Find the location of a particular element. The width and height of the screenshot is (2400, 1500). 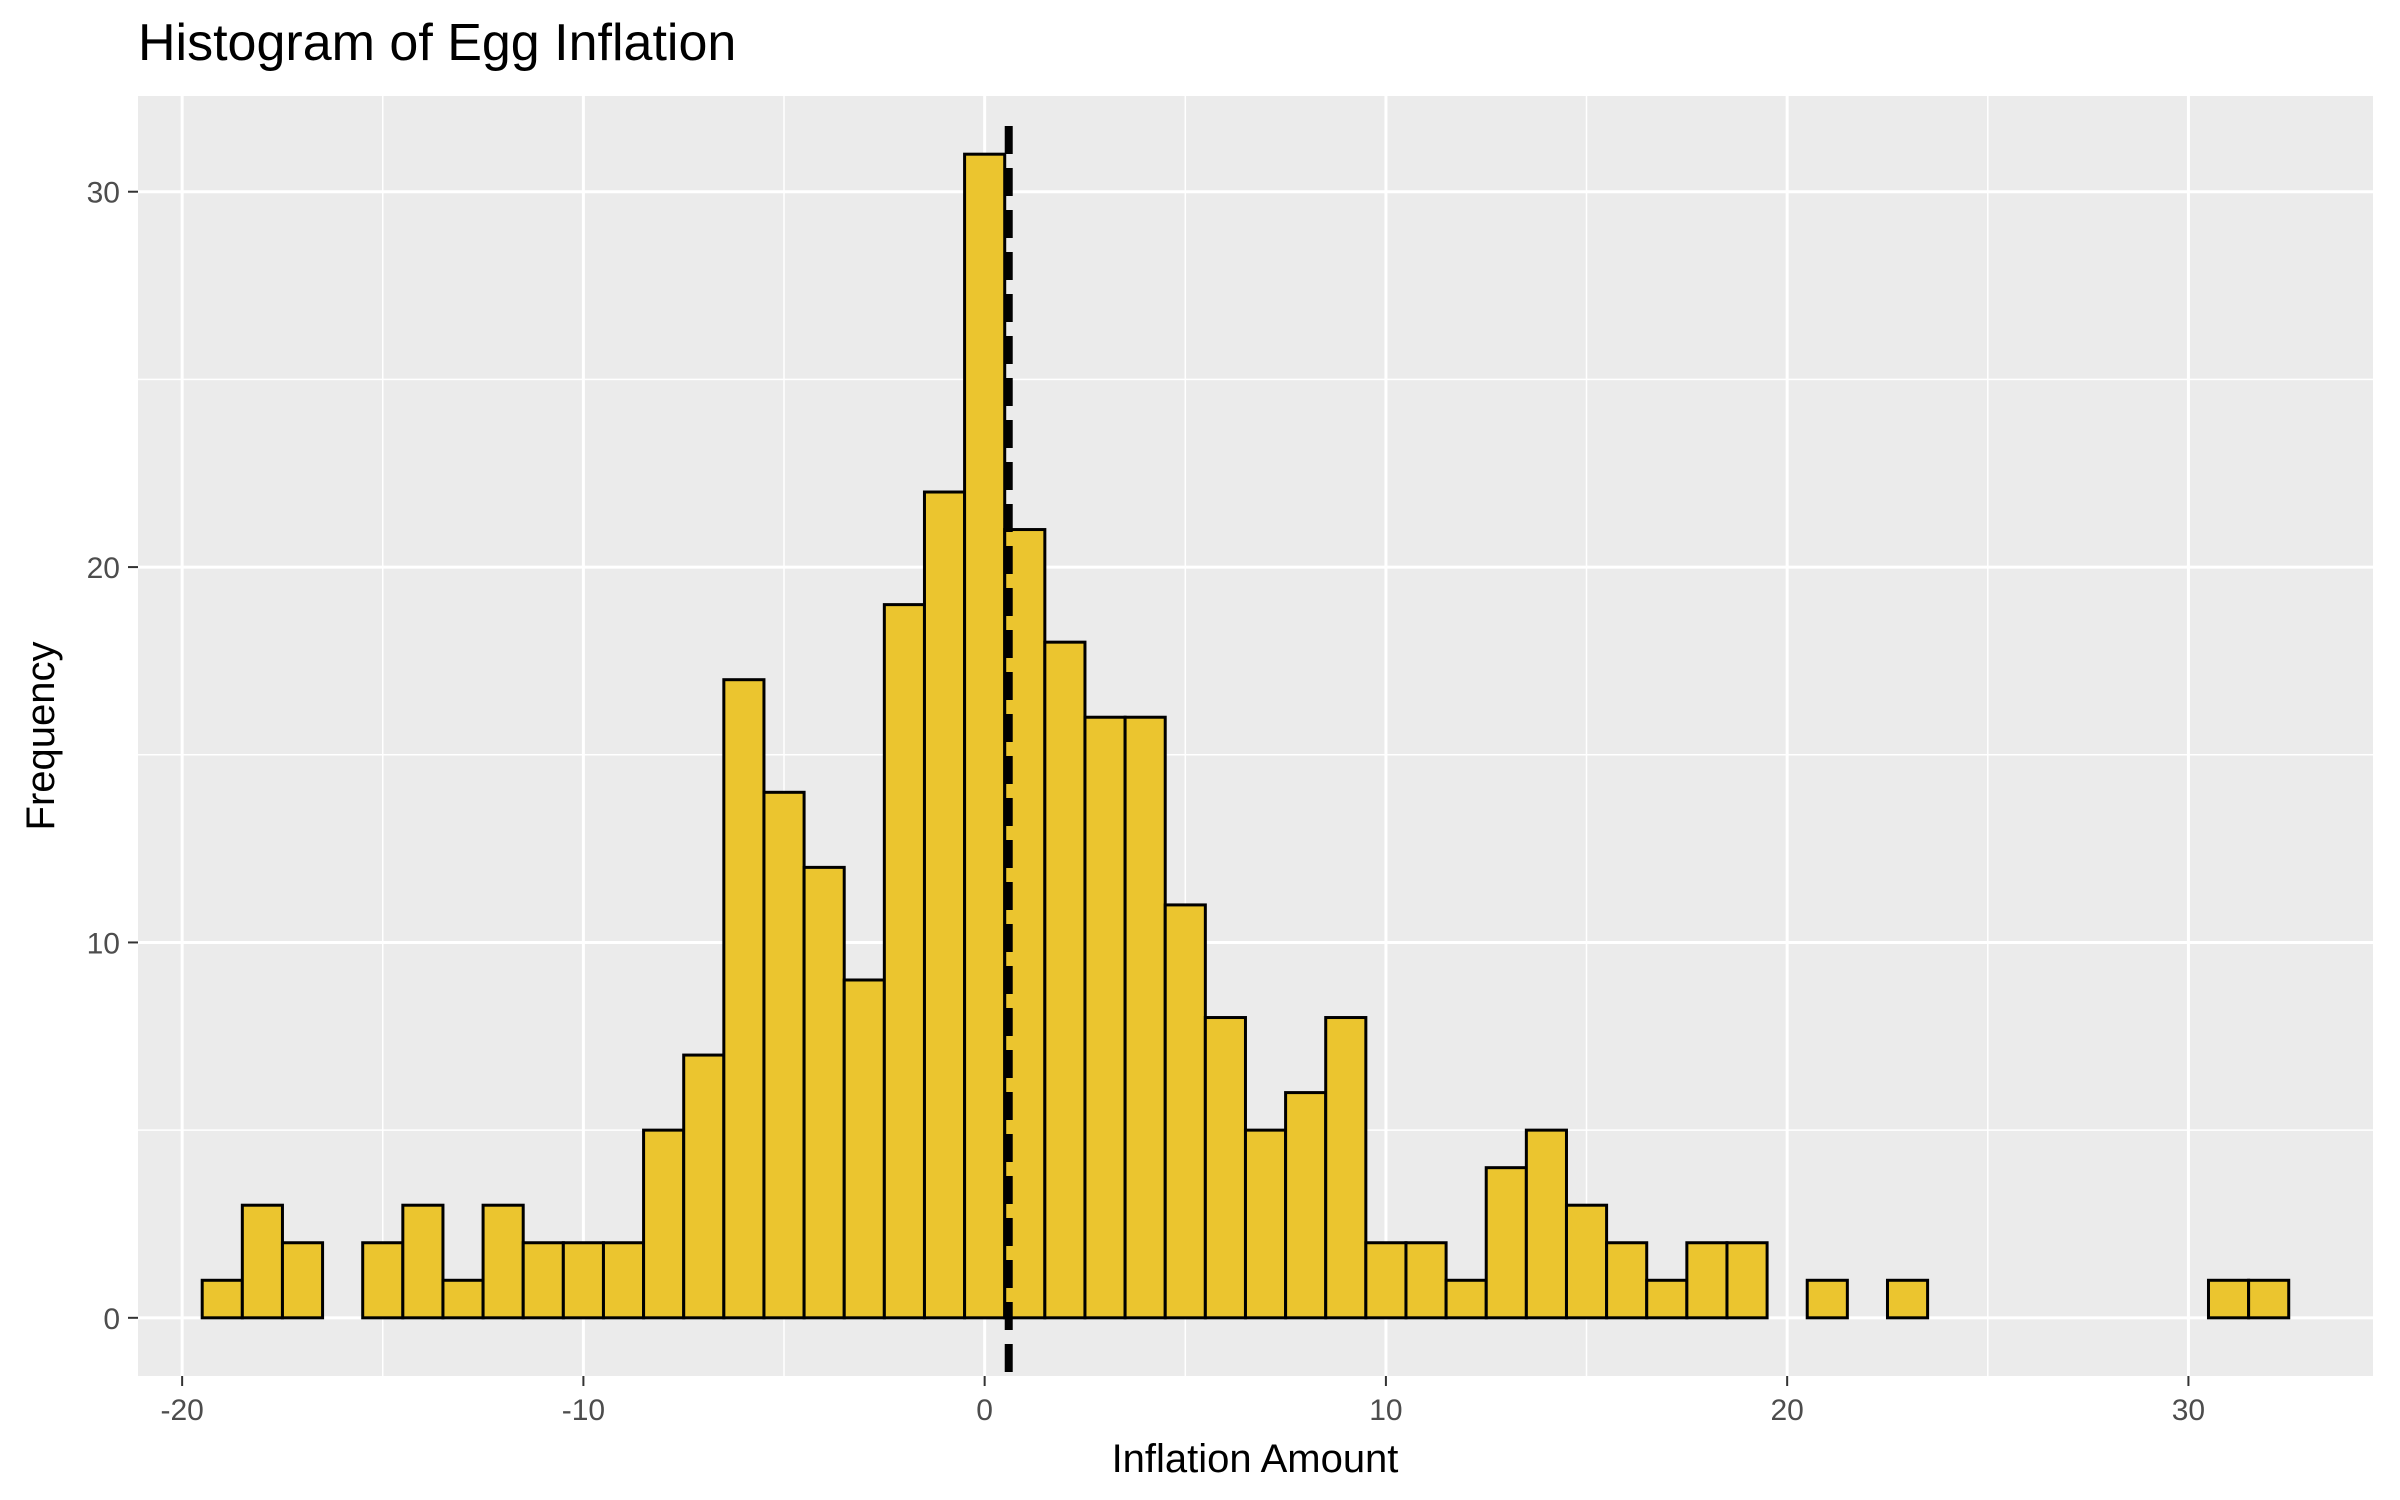

chart-title: Histogram of Egg Inflation is located at coordinates (437, 43).